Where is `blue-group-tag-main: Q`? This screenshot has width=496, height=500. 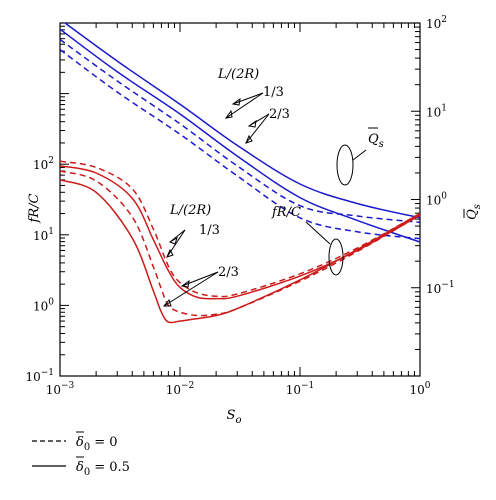
blue-group-tag-main: Q is located at coordinates (373, 139).